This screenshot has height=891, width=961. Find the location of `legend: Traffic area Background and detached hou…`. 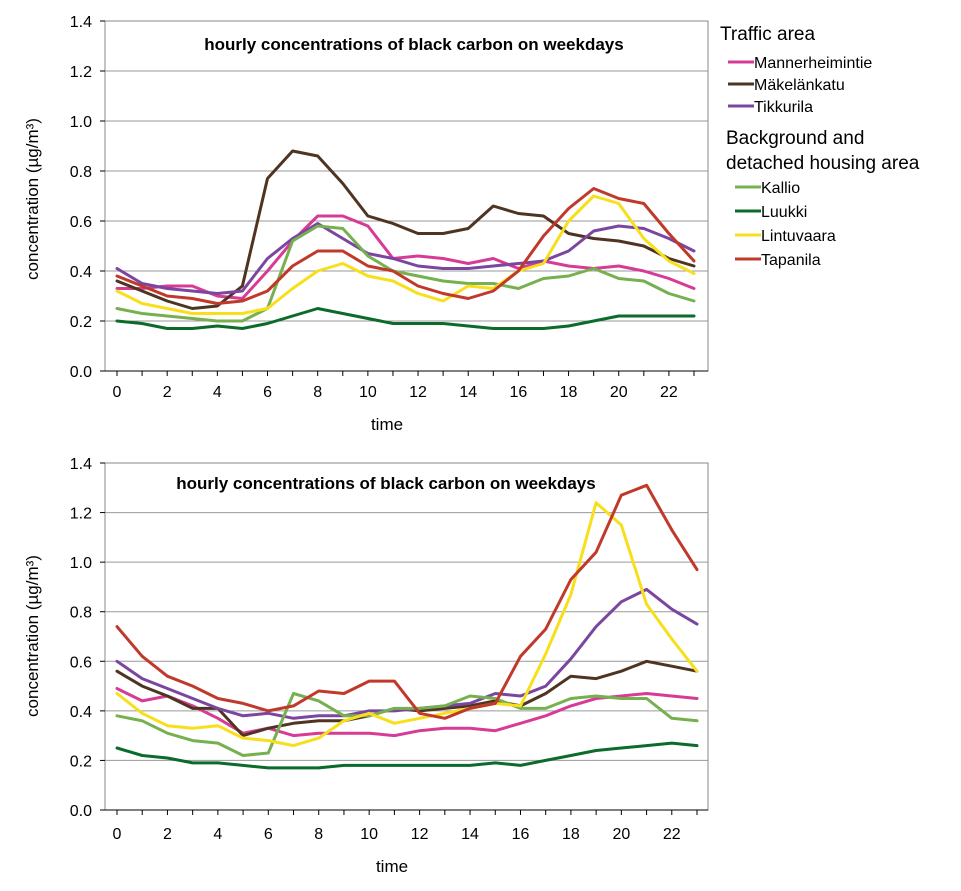

legend: Traffic area Background and detached hou… is located at coordinates (820, 146).